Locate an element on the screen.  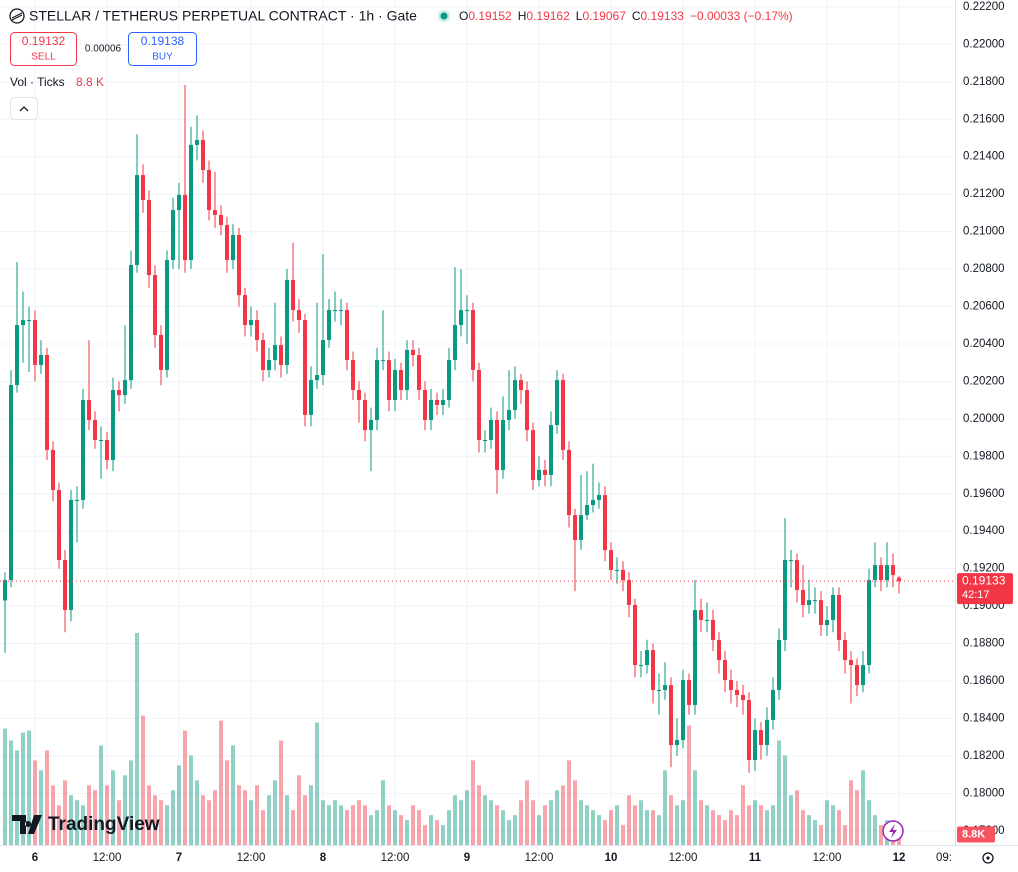
collapse-button is located at coordinates (24, 108).